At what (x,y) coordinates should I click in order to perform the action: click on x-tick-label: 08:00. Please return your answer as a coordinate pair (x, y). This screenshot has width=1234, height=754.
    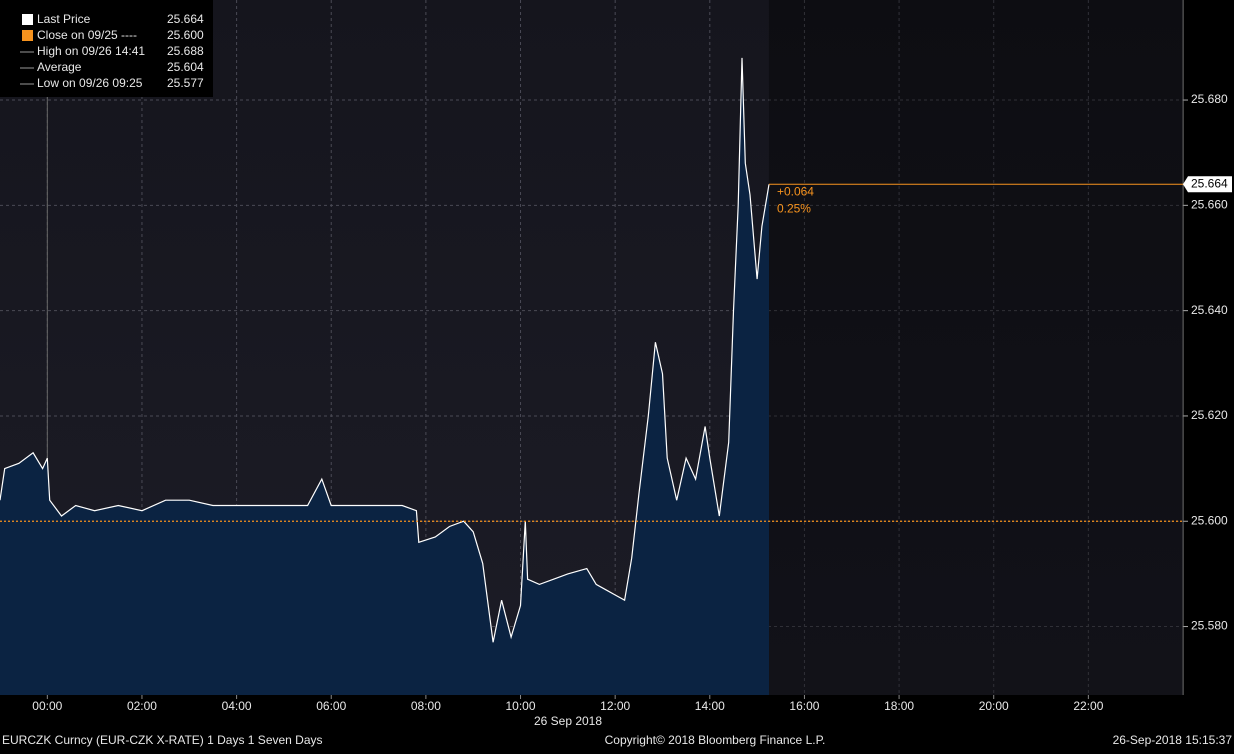
    Looking at the image, I should click on (426, 706).